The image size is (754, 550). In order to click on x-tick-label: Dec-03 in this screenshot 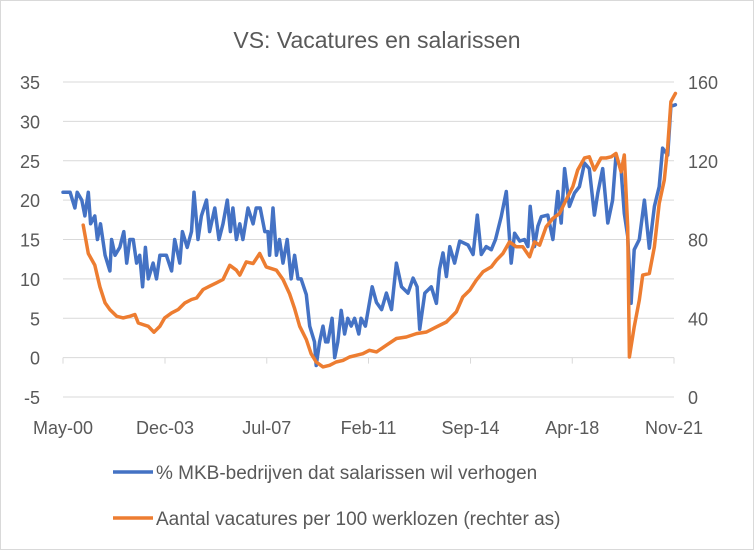, I will do `click(165, 428)`.